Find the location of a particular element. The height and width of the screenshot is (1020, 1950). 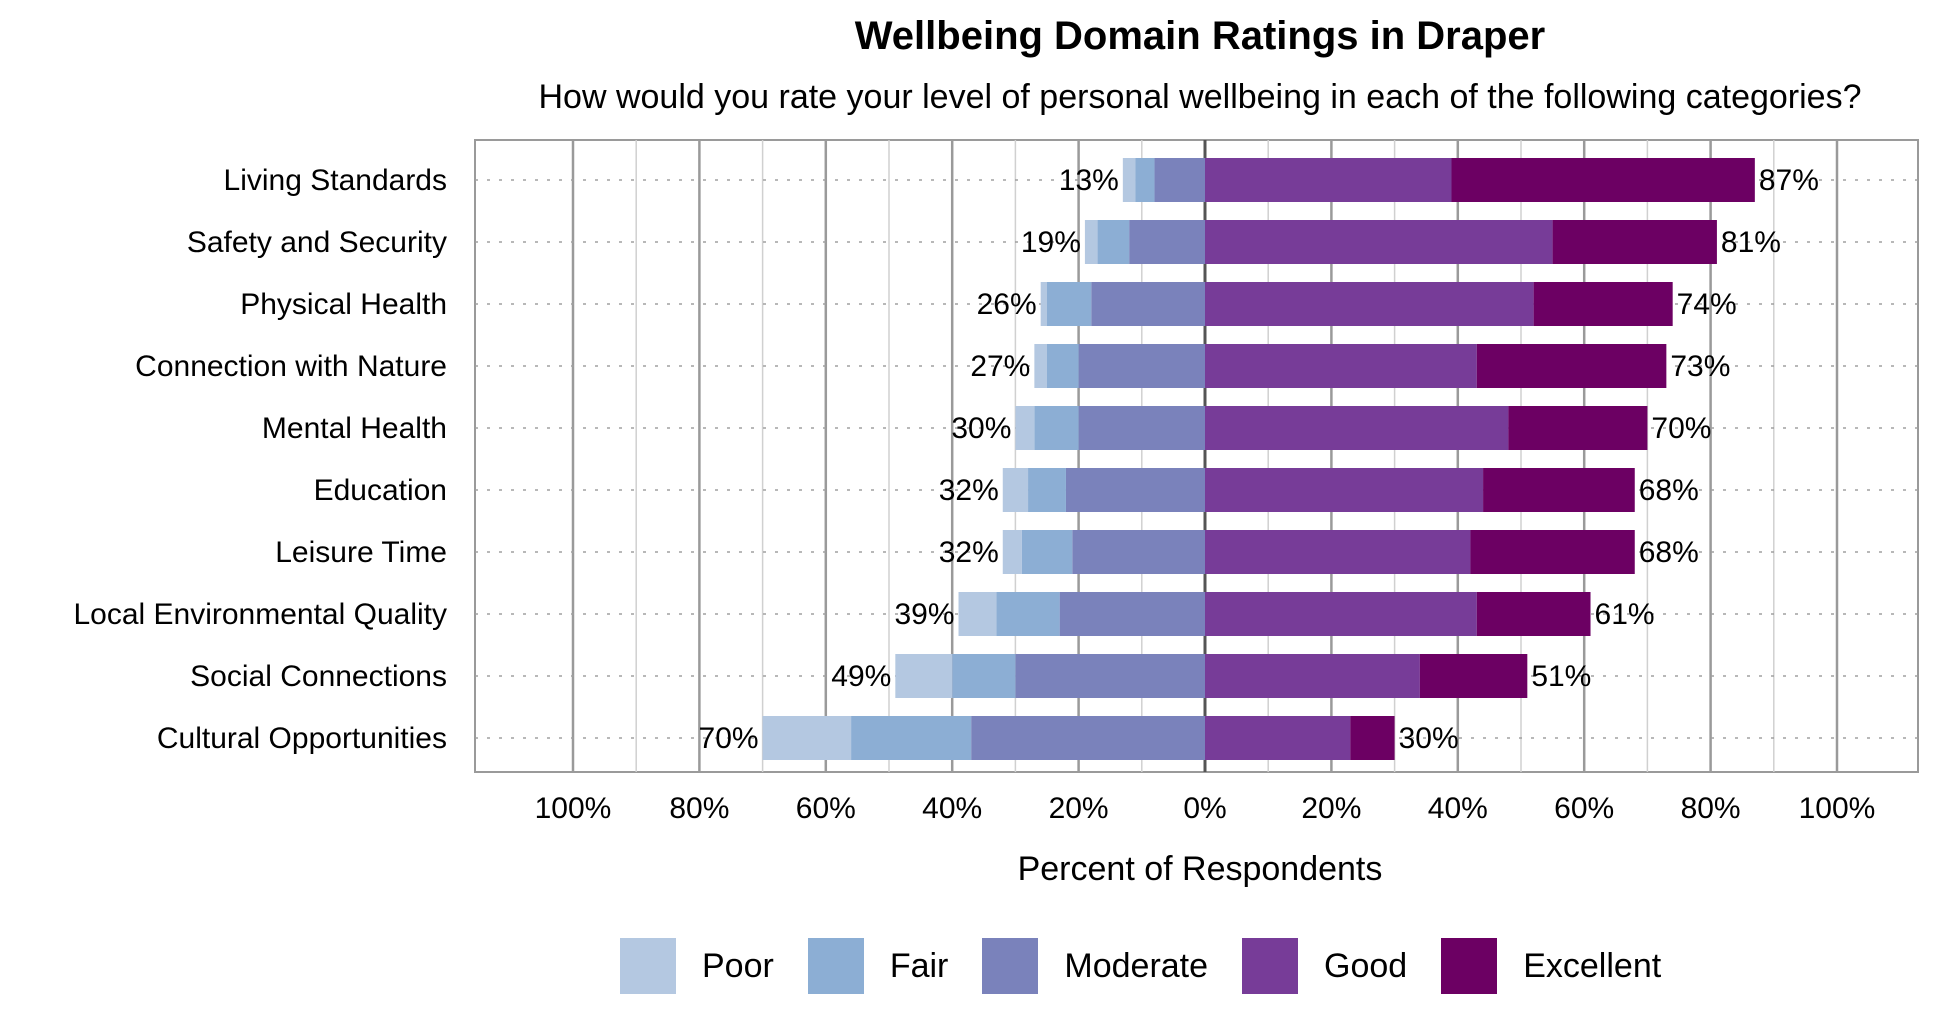

negative-total-label: 26% is located at coordinates (1007, 304).